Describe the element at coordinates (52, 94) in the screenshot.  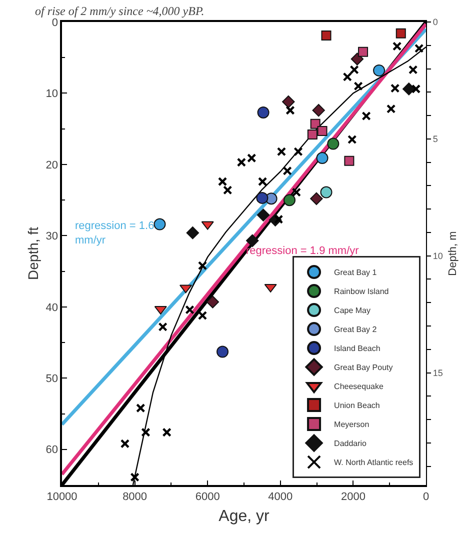
I see `y-tick-label: 10` at that location.